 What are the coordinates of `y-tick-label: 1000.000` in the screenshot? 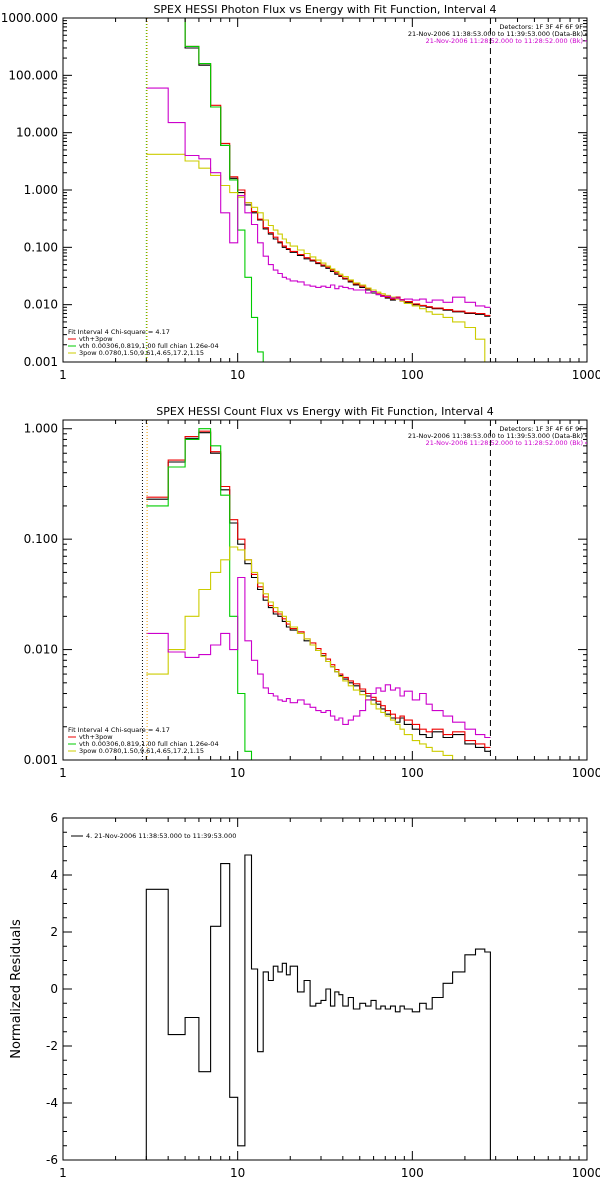 It's located at (29, 18).